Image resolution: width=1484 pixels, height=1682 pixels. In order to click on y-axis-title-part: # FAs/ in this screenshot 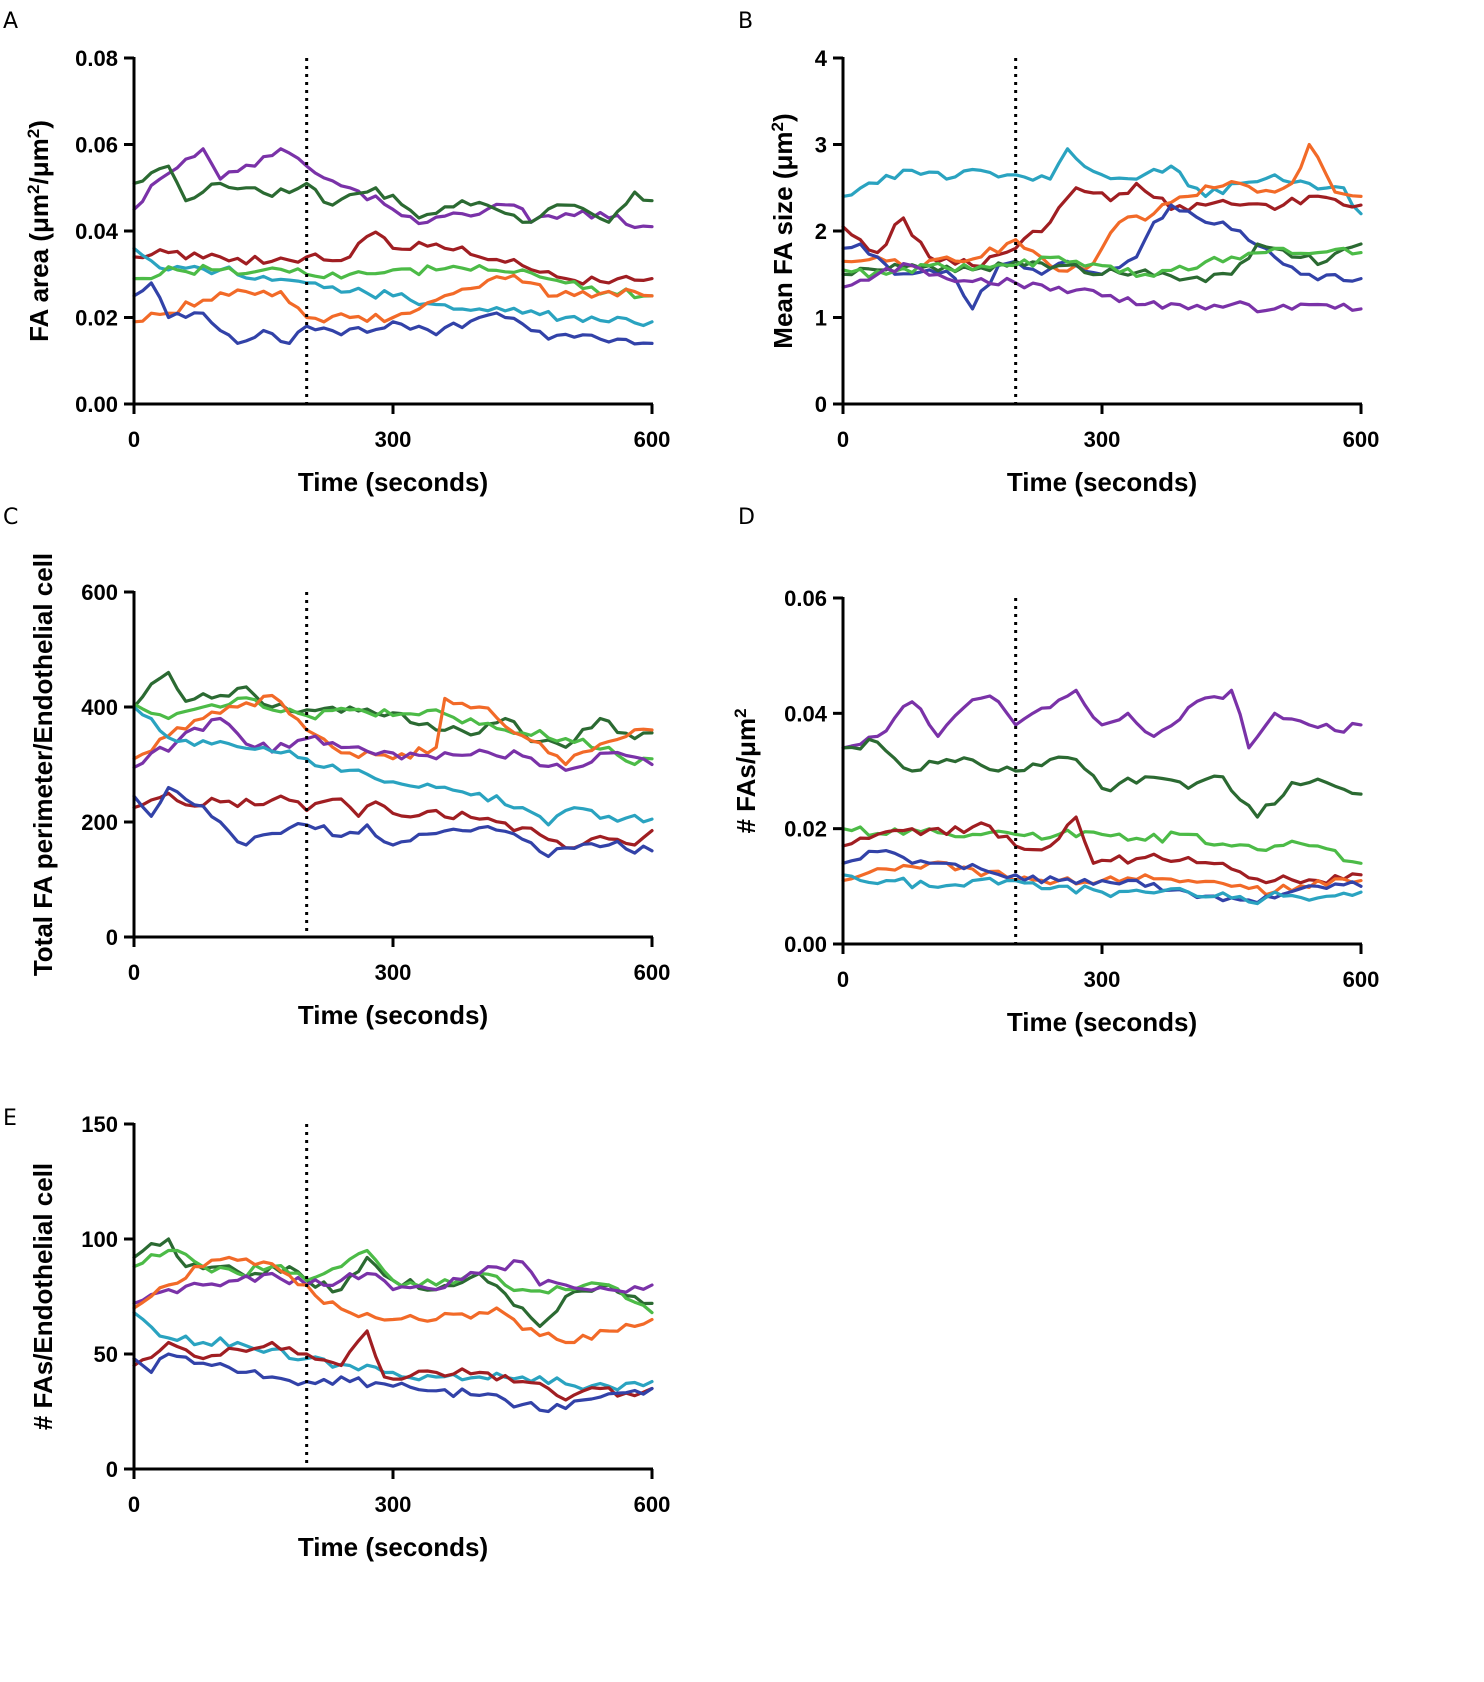, I will do `click(746, 795)`.